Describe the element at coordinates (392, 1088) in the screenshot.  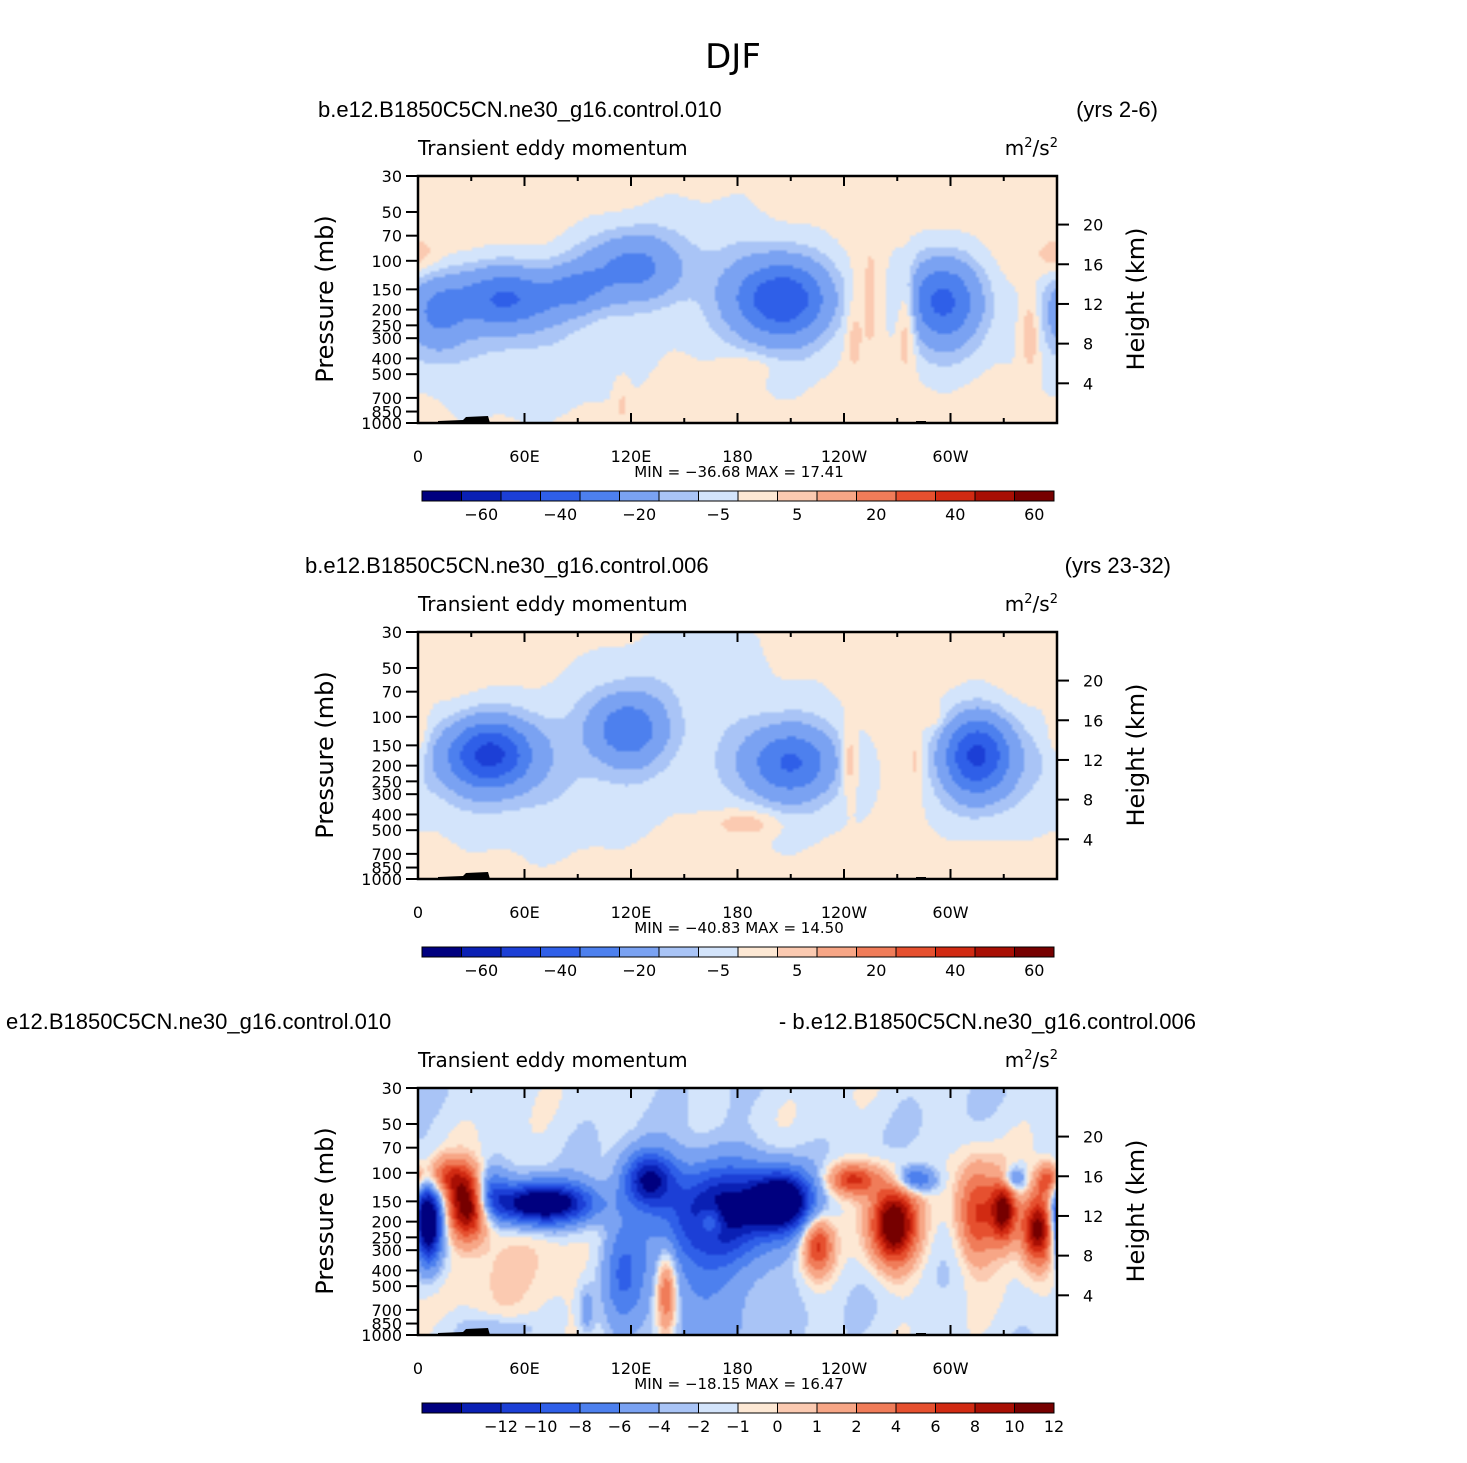
I see `y-tick-label: 30` at that location.